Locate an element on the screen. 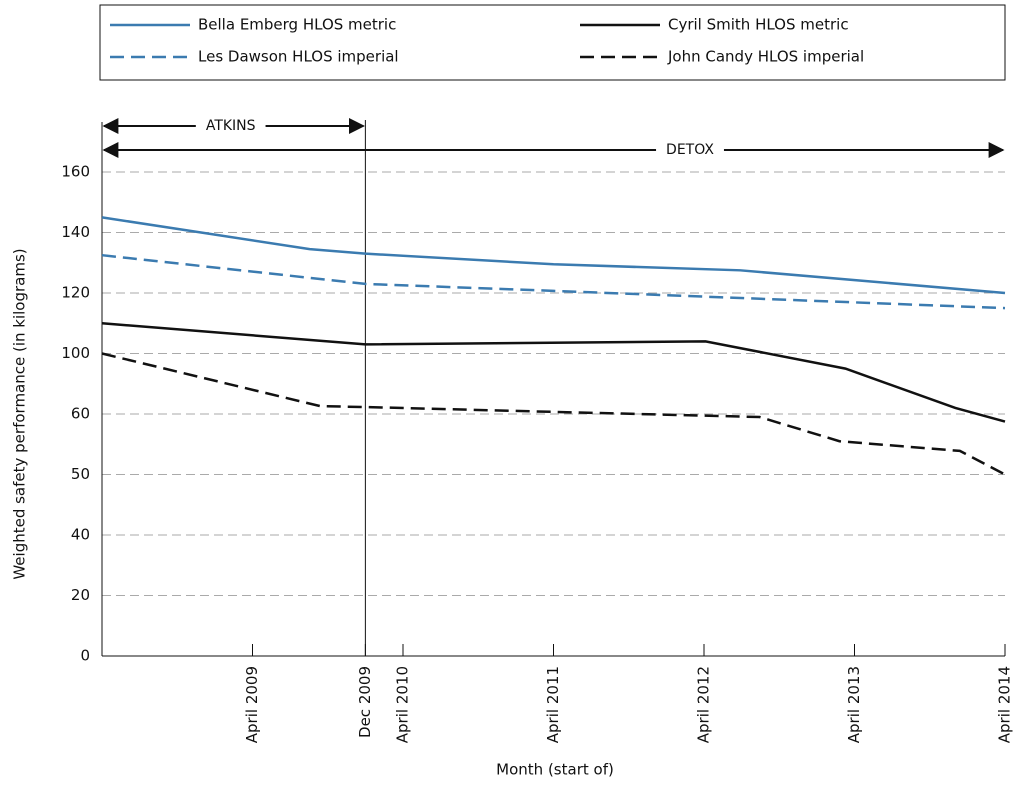 This screenshot has height=800, width=1020. y-tick-label: 50 is located at coordinates (80, 474).